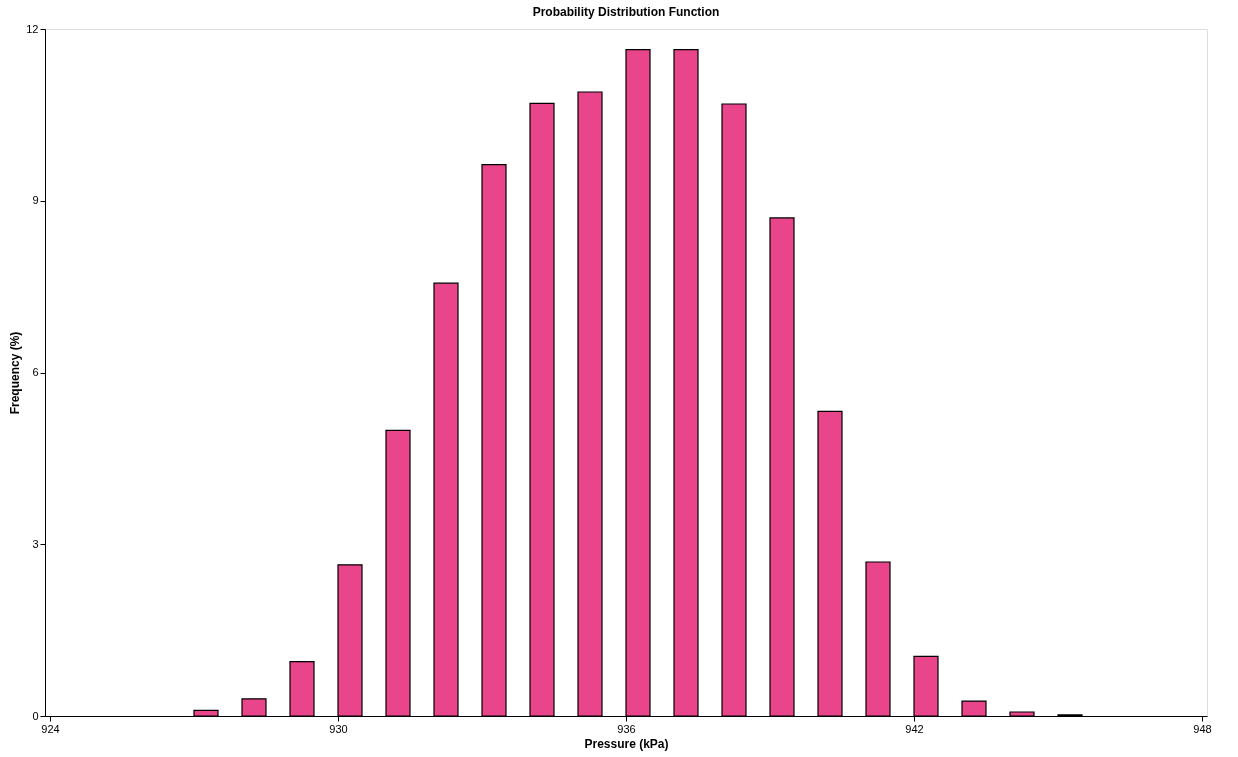 This screenshot has width=1238, height=757. I want to click on y-tick-label: 0, so click(35, 715).